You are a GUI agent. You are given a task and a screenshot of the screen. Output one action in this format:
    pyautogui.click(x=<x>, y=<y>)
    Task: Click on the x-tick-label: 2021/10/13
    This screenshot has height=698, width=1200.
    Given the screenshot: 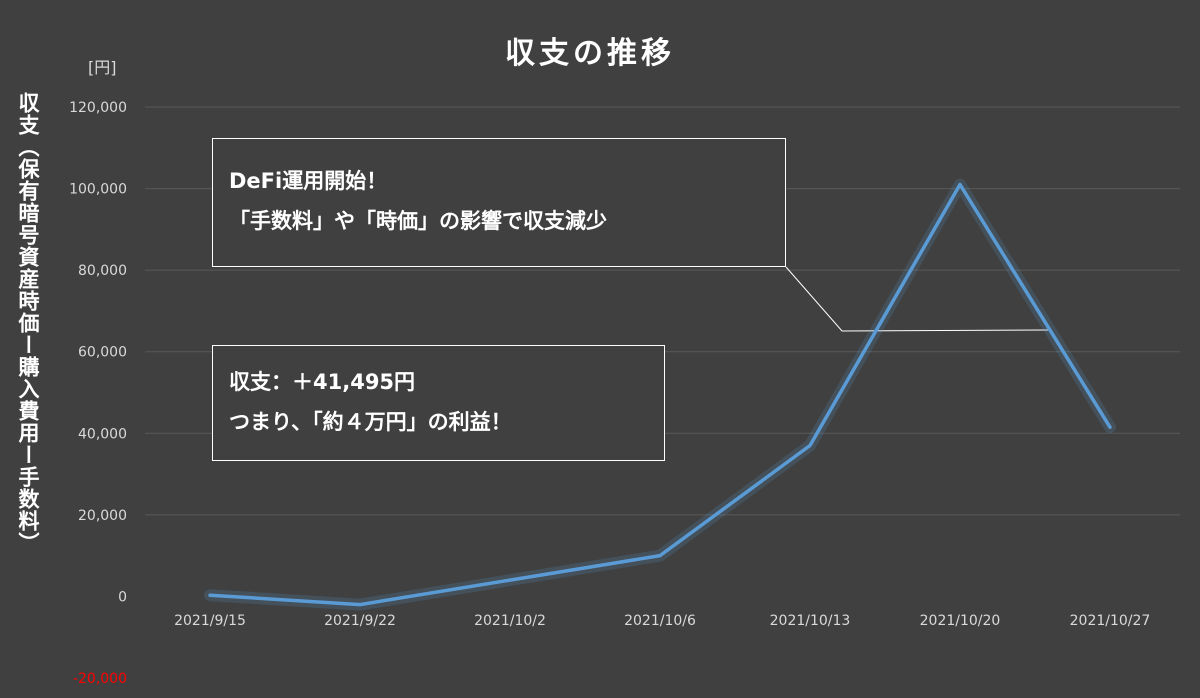 What is the action you would take?
    pyautogui.click(x=810, y=621)
    